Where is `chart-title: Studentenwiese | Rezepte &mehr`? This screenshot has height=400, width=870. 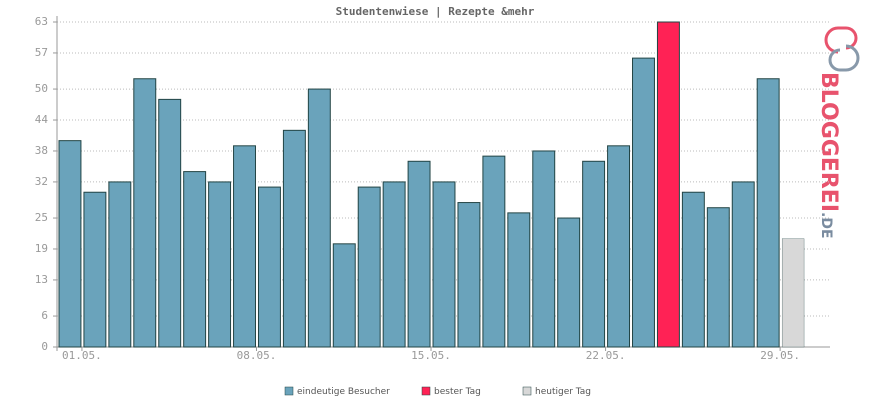 chart-title: Studentenwiese | Rezepte &mehr is located at coordinates (435, 11).